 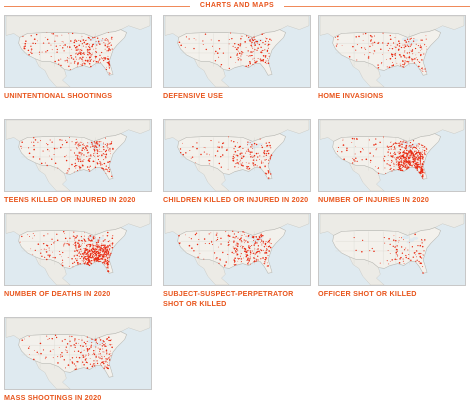 I want to click on map-card-injuries: NUMBER OF INJURIES IN 2020, so click(x=392, y=162).